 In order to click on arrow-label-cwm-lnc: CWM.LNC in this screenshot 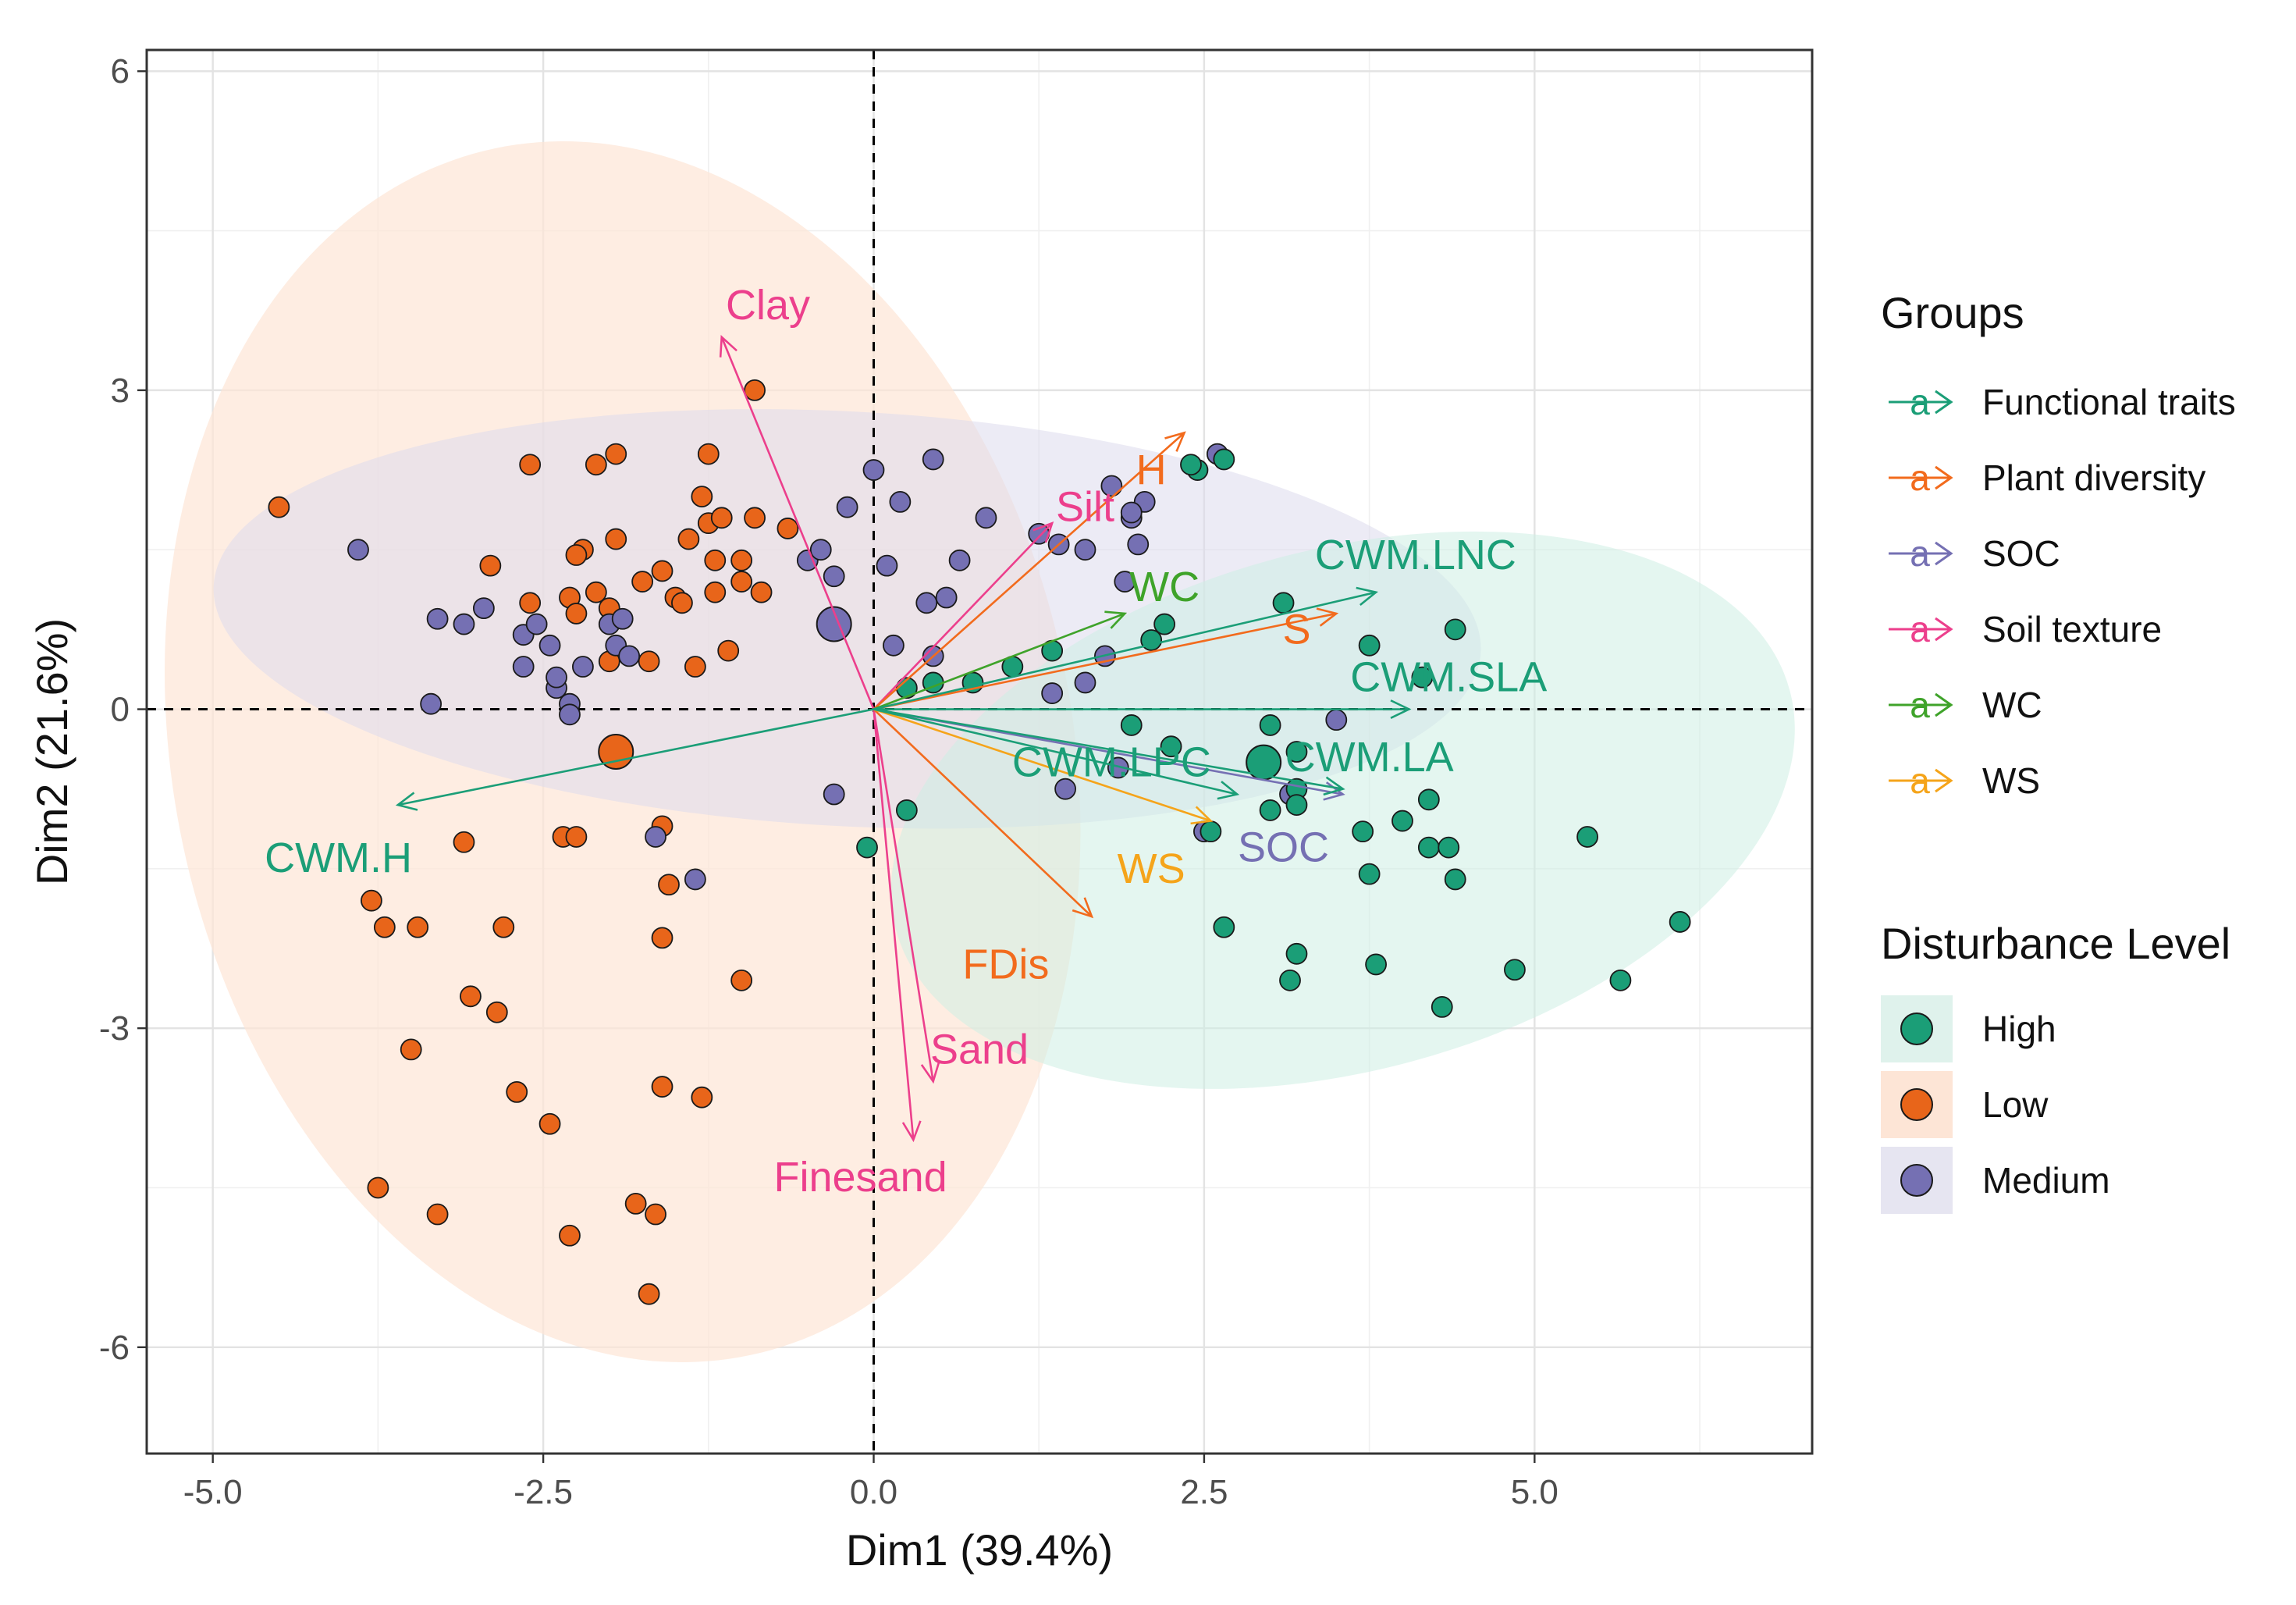, I will do `click(1416, 555)`.